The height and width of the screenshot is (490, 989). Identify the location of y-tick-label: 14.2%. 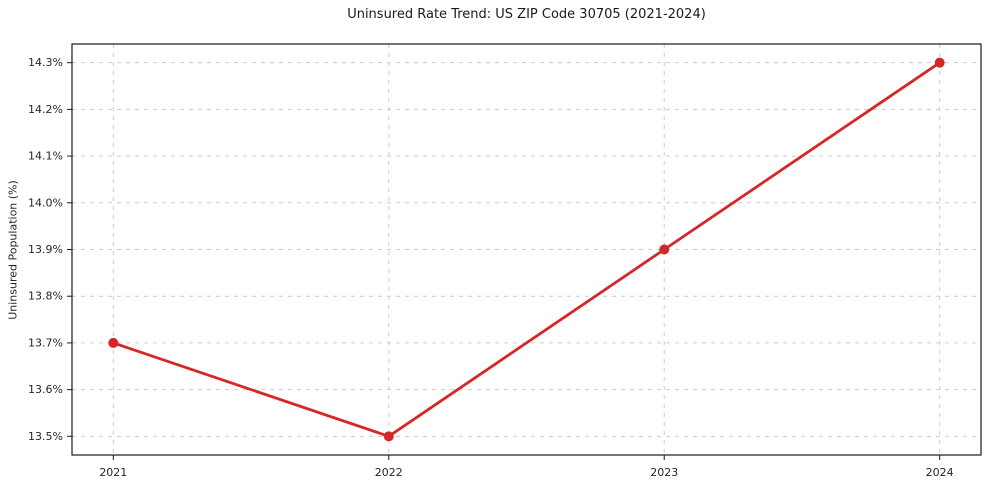
(45, 109).